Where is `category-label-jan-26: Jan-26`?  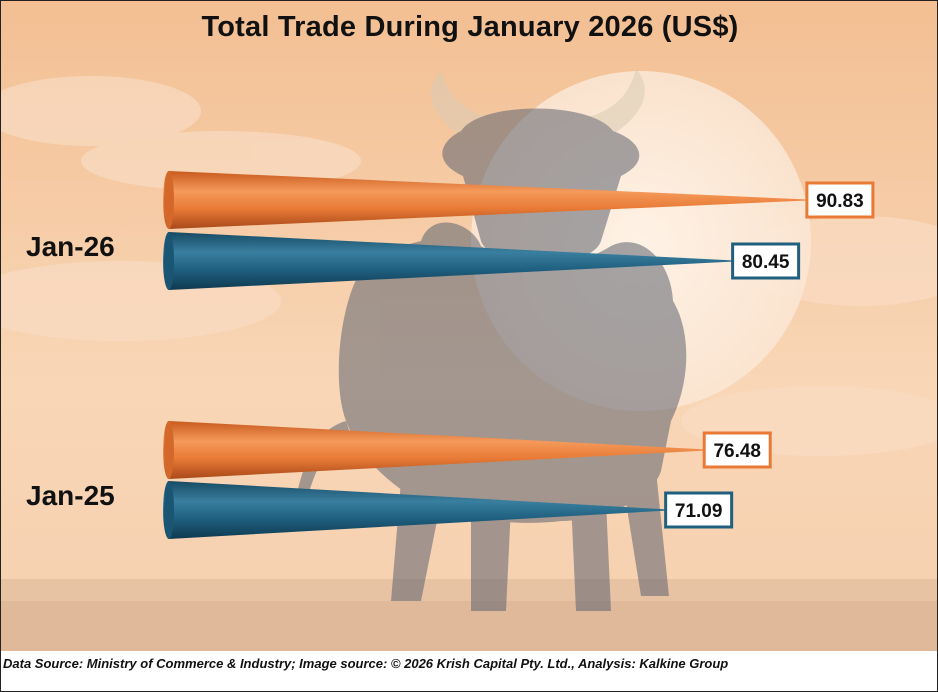
category-label-jan-26: Jan-26 is located at coordinates (70, 246).